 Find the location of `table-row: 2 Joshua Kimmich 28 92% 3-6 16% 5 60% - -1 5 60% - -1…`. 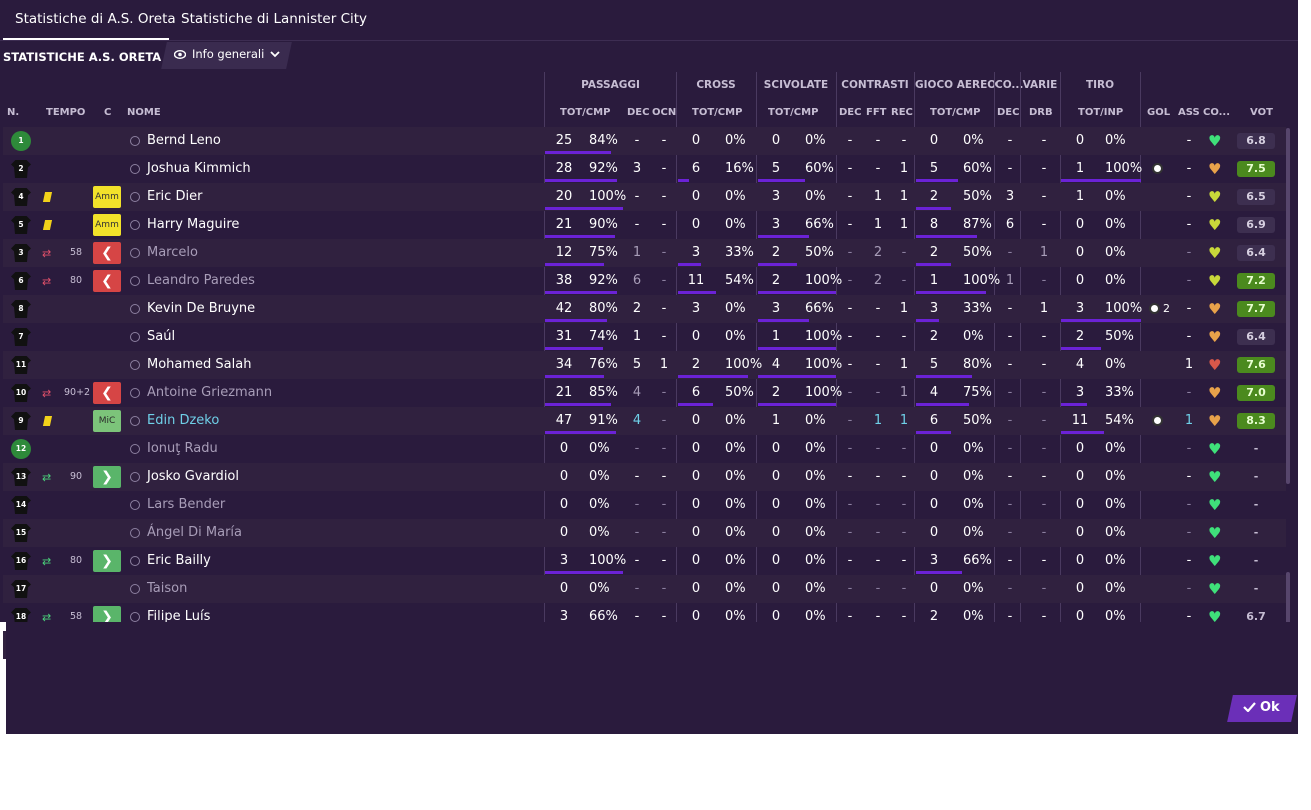

table-row: 2 Joshua Kimmich 28 92% 3-6 16% 5 60% - -1 5 60% - -1… is located at coordinates (644, 169).